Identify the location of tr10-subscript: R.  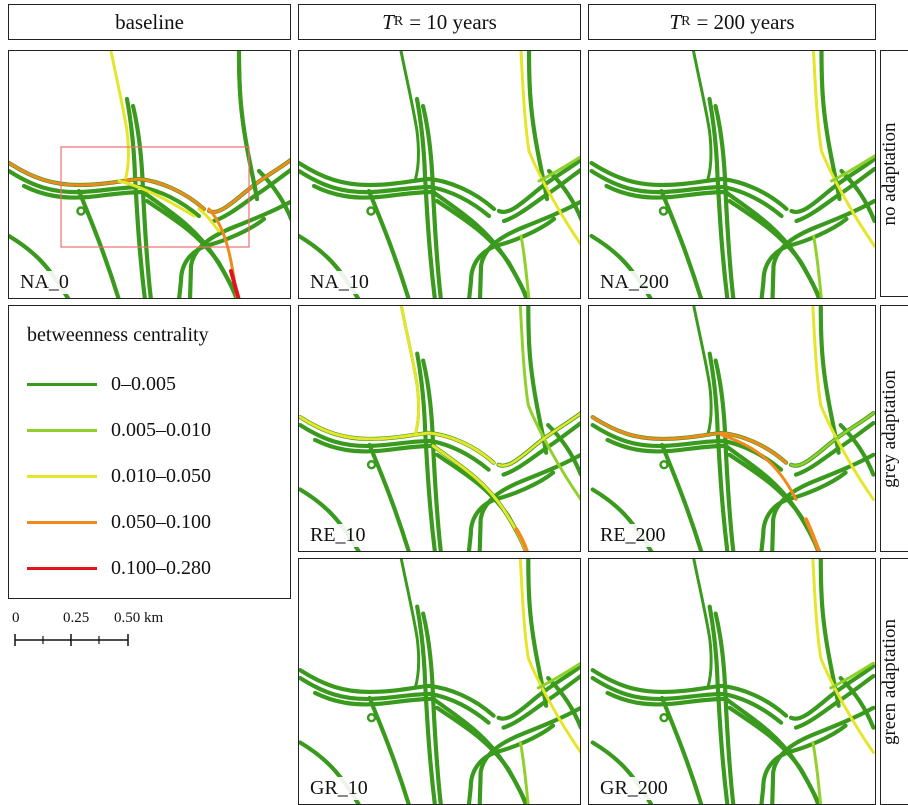
(398, 21).